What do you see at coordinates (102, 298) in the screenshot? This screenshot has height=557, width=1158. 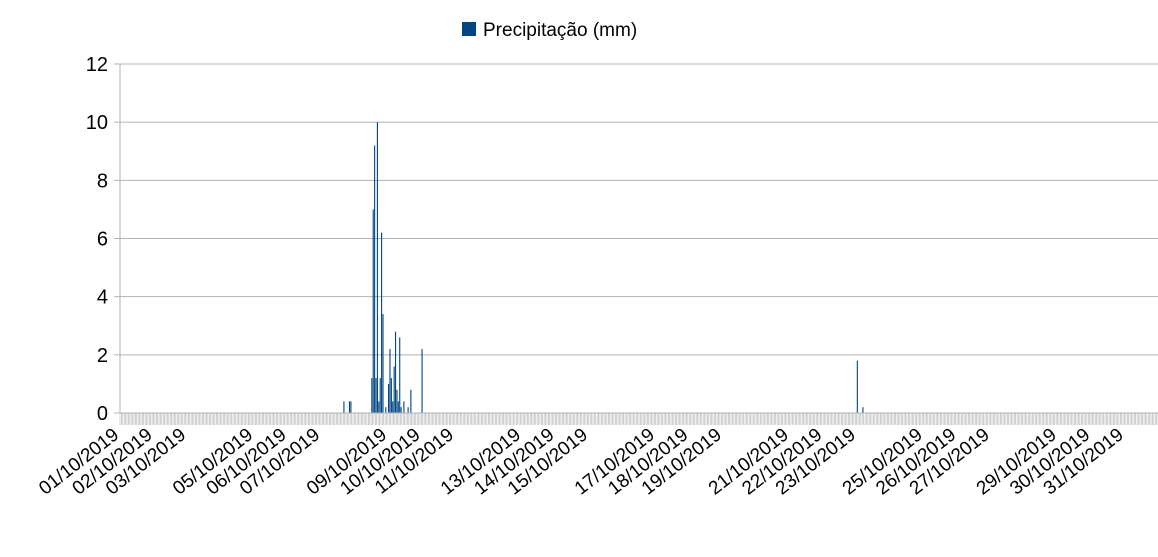 I see `y-tick-label: 4` at bounding box center [102, 298].